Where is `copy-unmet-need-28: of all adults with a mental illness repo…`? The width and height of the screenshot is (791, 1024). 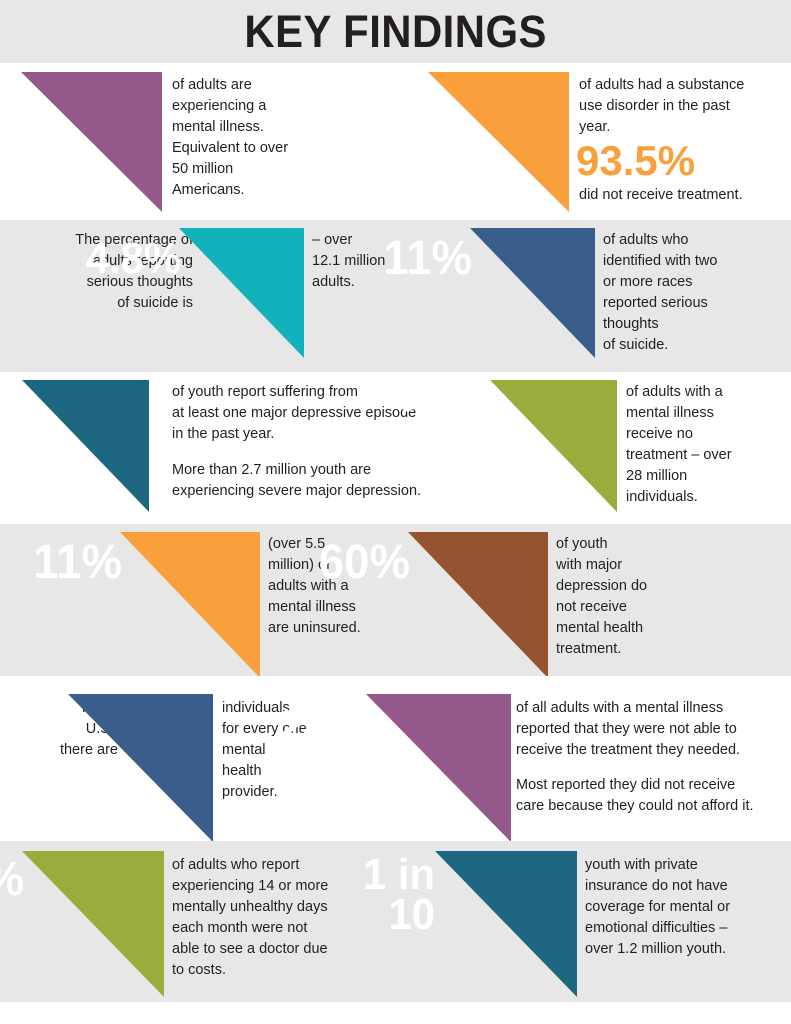 copy-unmet-need-28: of all adults with a mental illness repo… is located at coordinates (628, 729).